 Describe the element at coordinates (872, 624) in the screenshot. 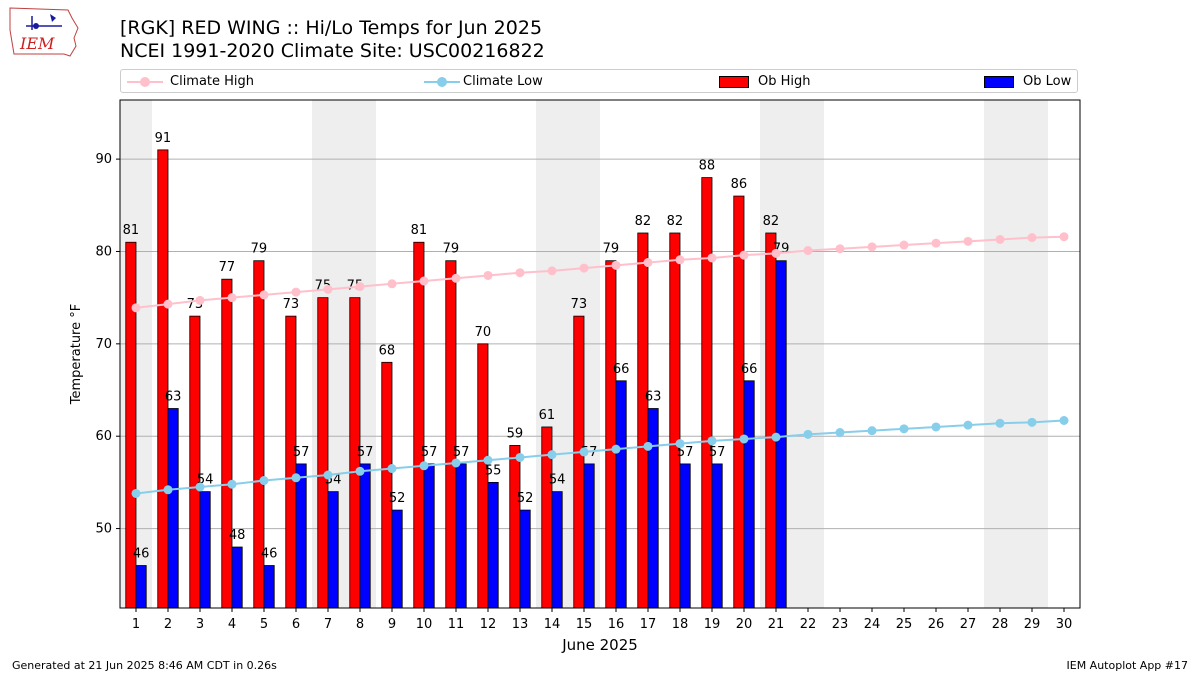

I see `x-tick-label: 24` at that location.